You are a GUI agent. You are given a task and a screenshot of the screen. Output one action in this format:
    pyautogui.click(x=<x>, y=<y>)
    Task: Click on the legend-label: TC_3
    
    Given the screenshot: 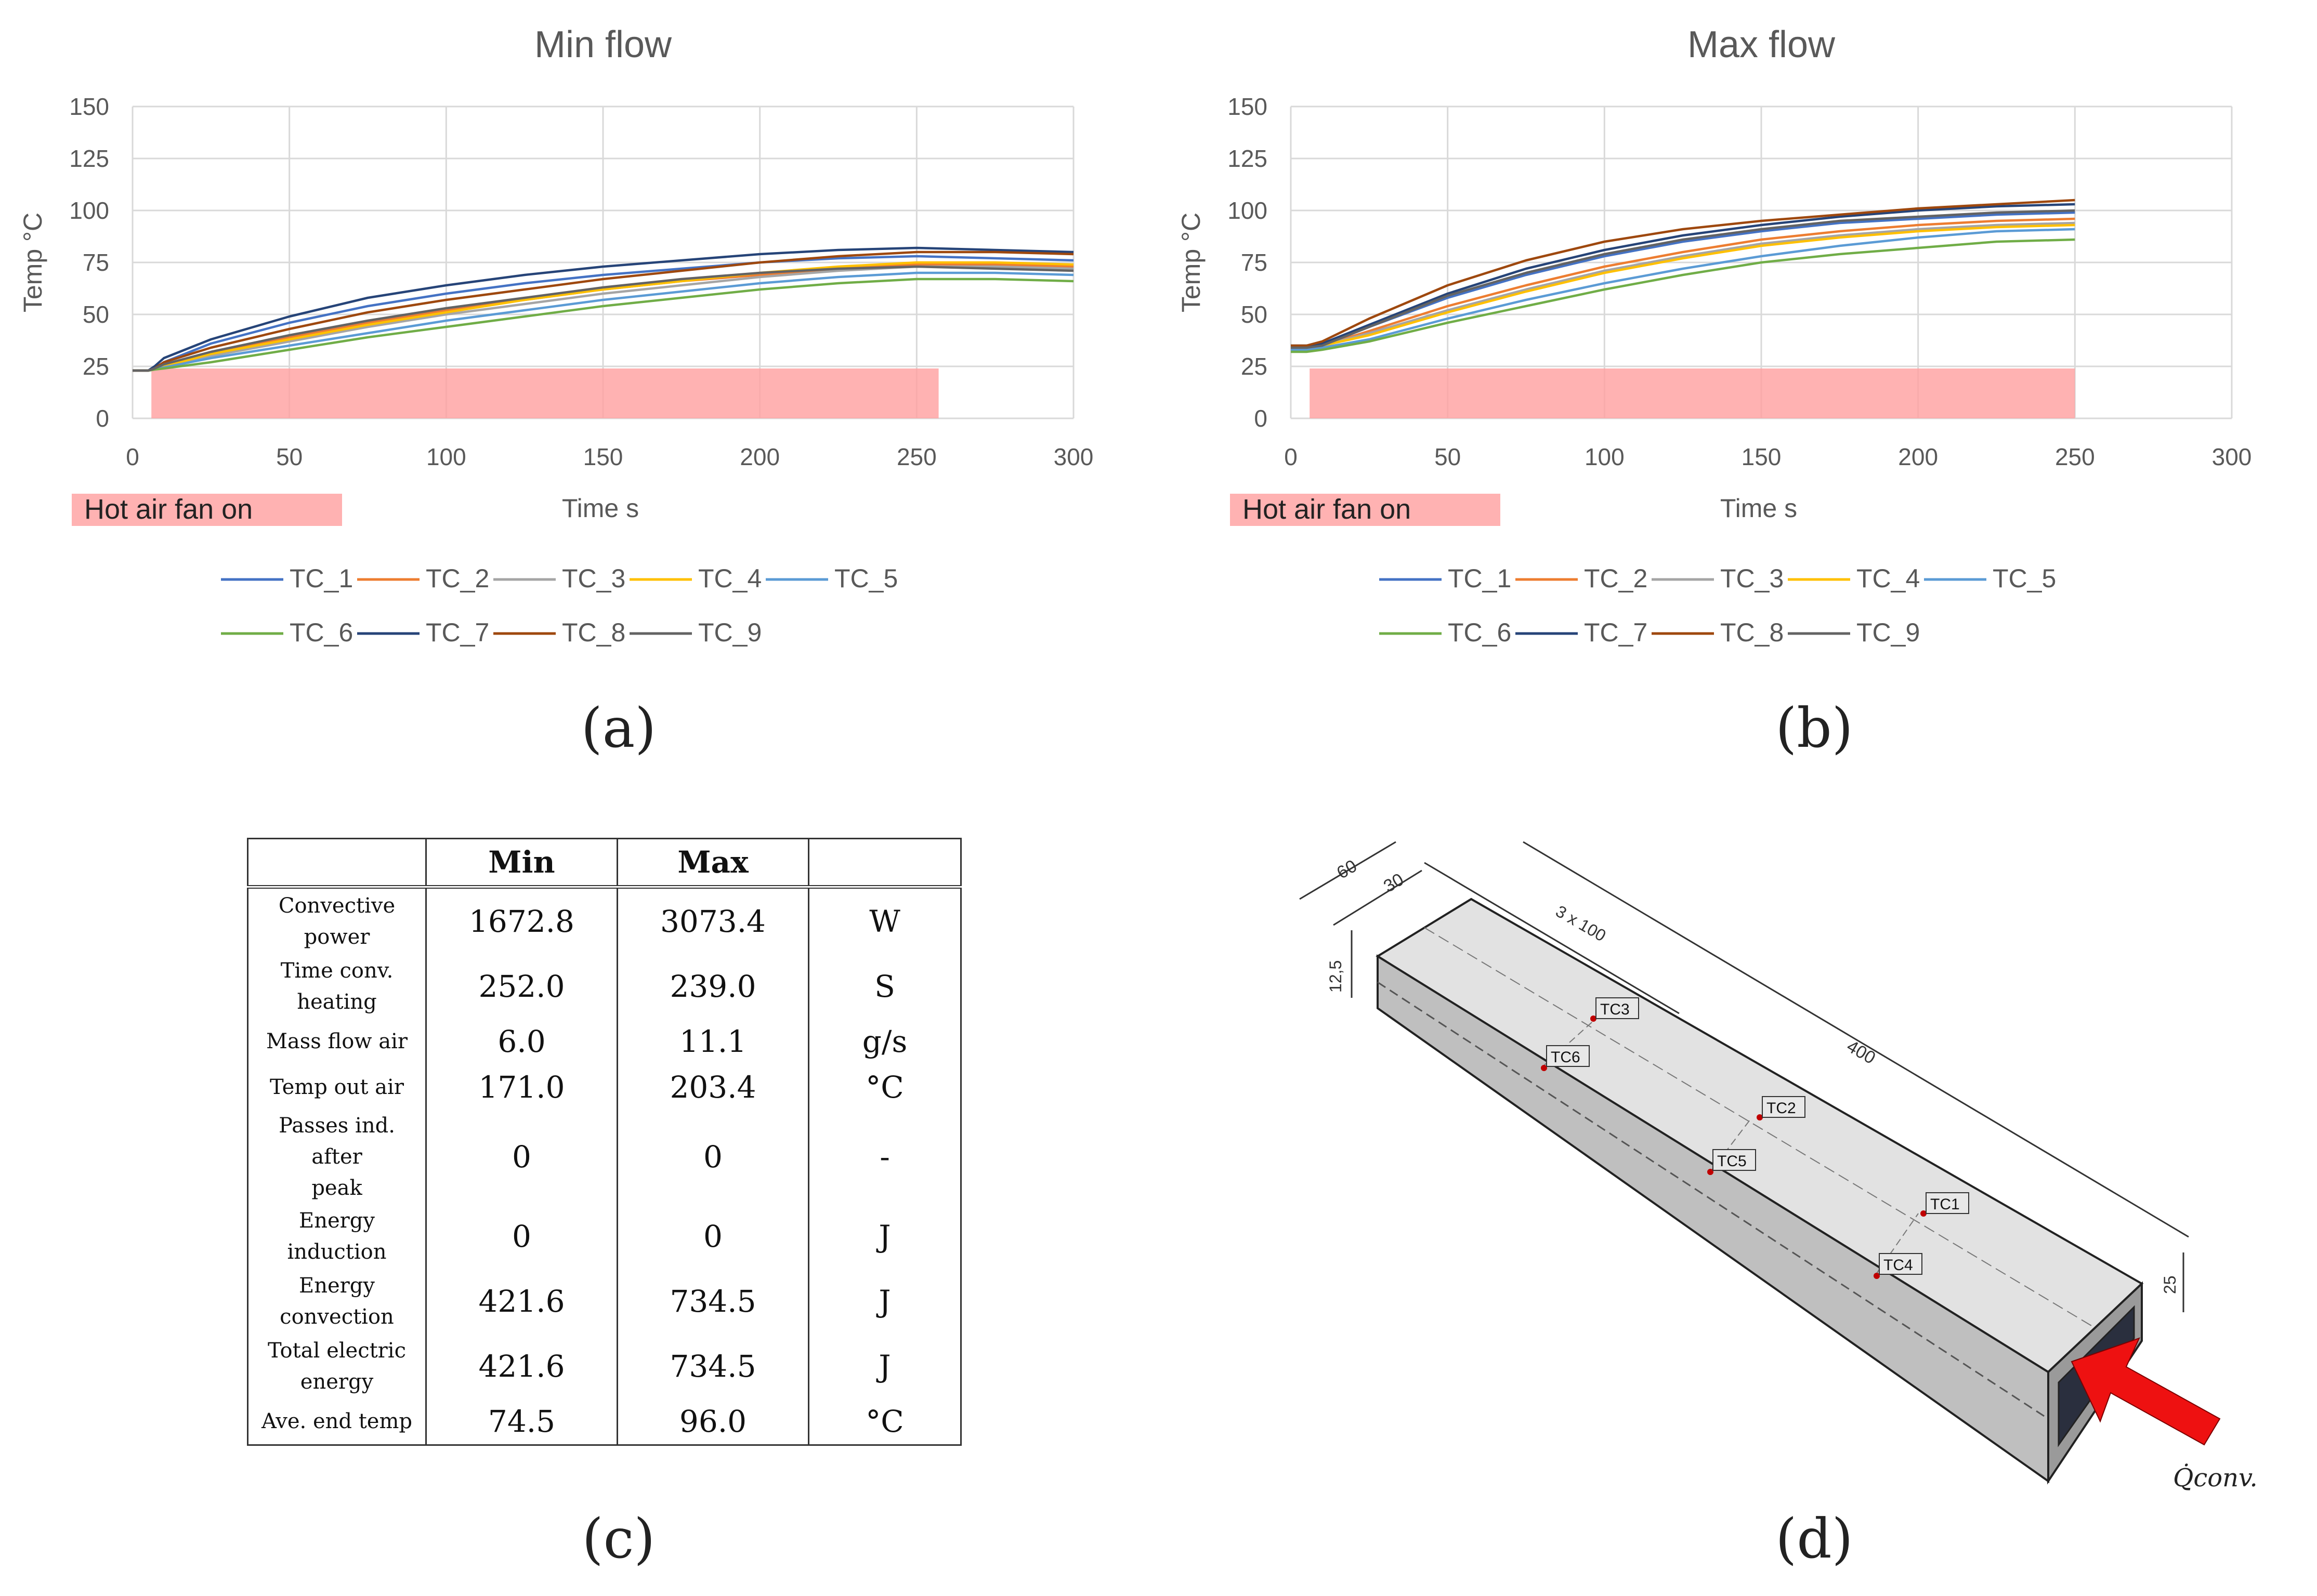 What is the action you would take?
    pyautogui.click(x=593, y=578)
    